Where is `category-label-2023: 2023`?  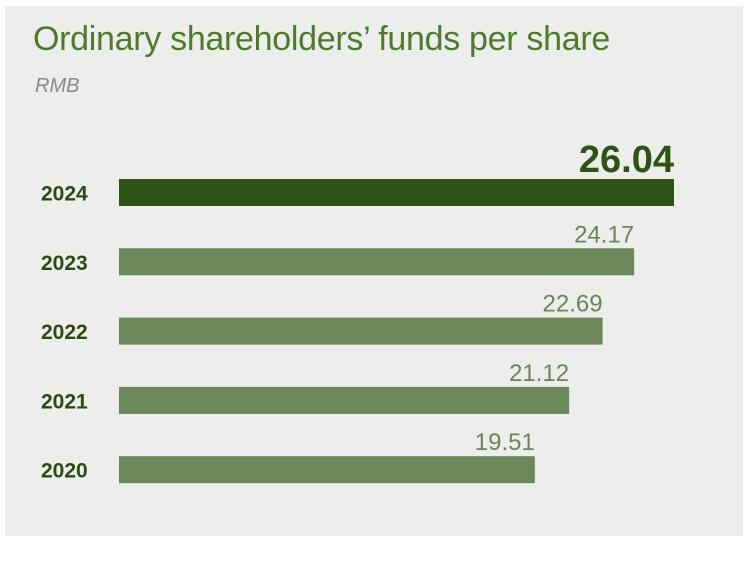 category-label-2023: 2023 is located at coordinates (64, 263).